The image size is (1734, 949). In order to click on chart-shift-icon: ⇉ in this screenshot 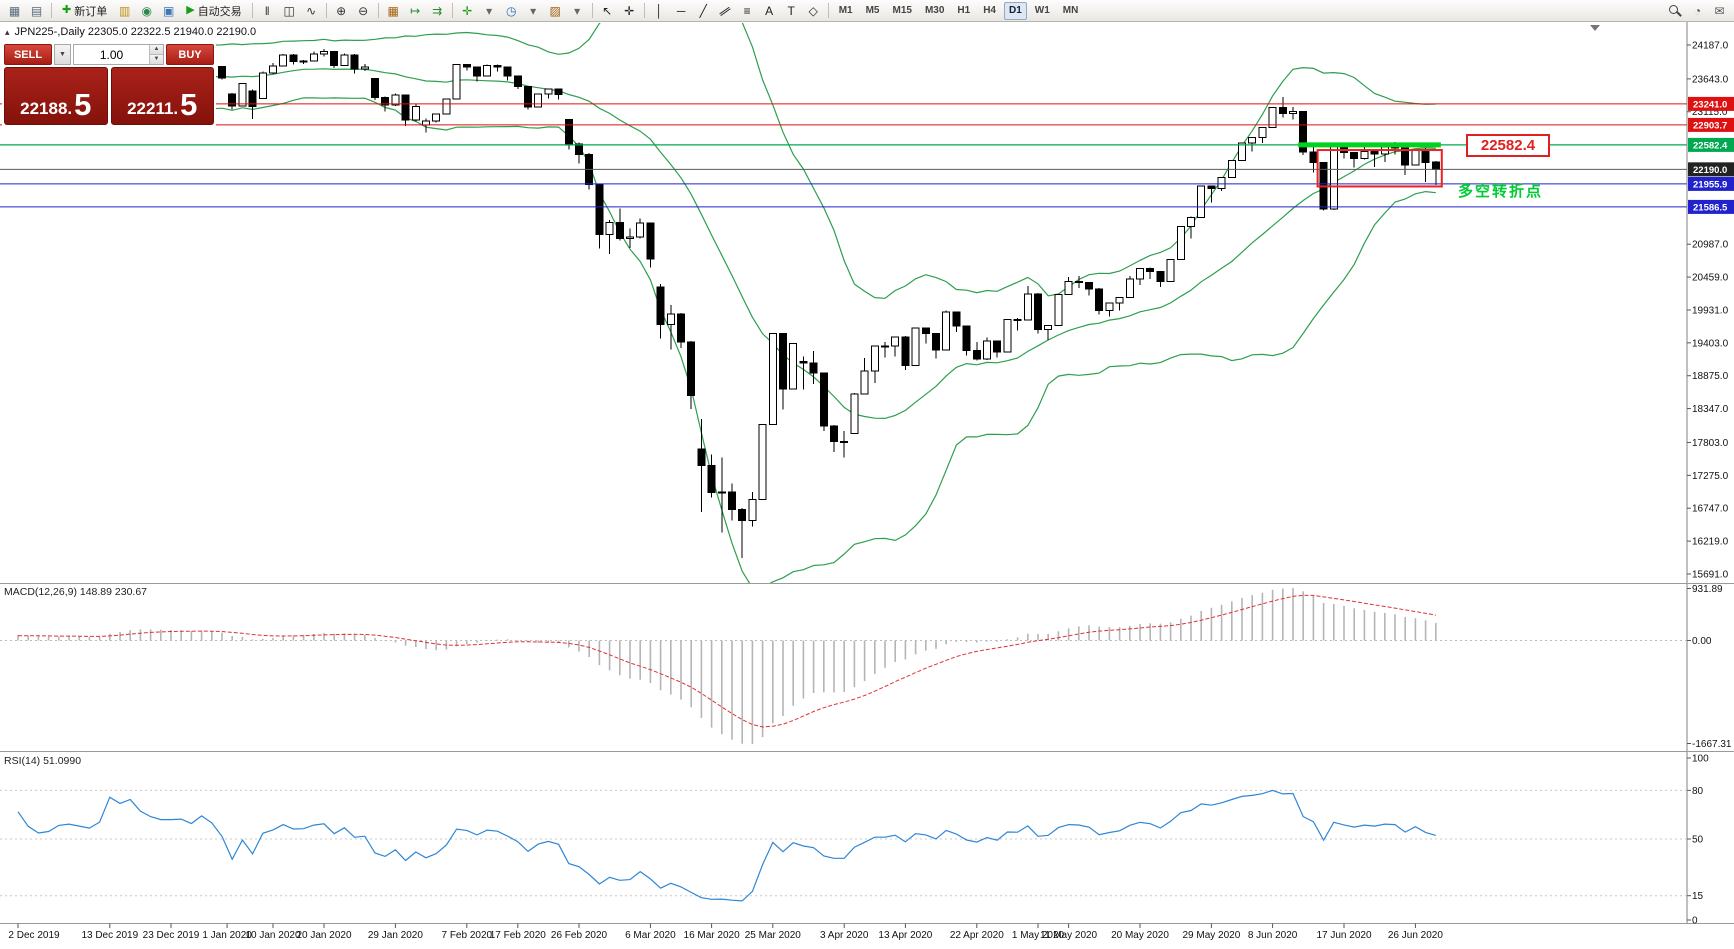, I will do `click(437, 10)`.